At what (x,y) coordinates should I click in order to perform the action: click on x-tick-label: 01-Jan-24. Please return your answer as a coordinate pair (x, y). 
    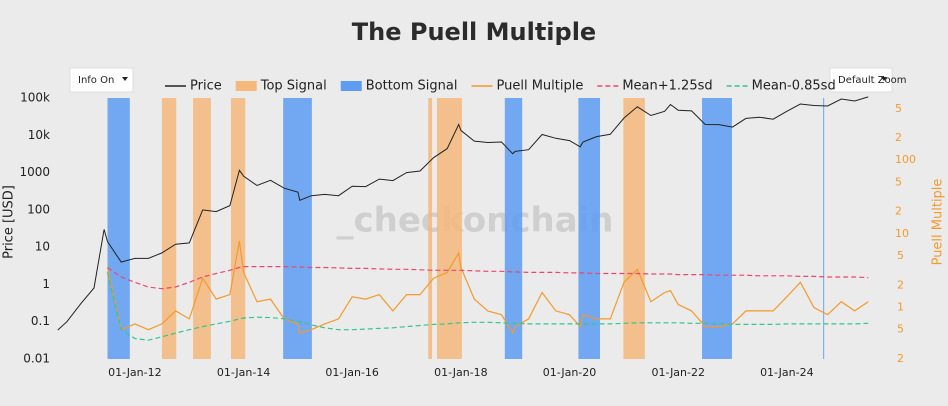
    Looking at the image, I should click on (787, 372).